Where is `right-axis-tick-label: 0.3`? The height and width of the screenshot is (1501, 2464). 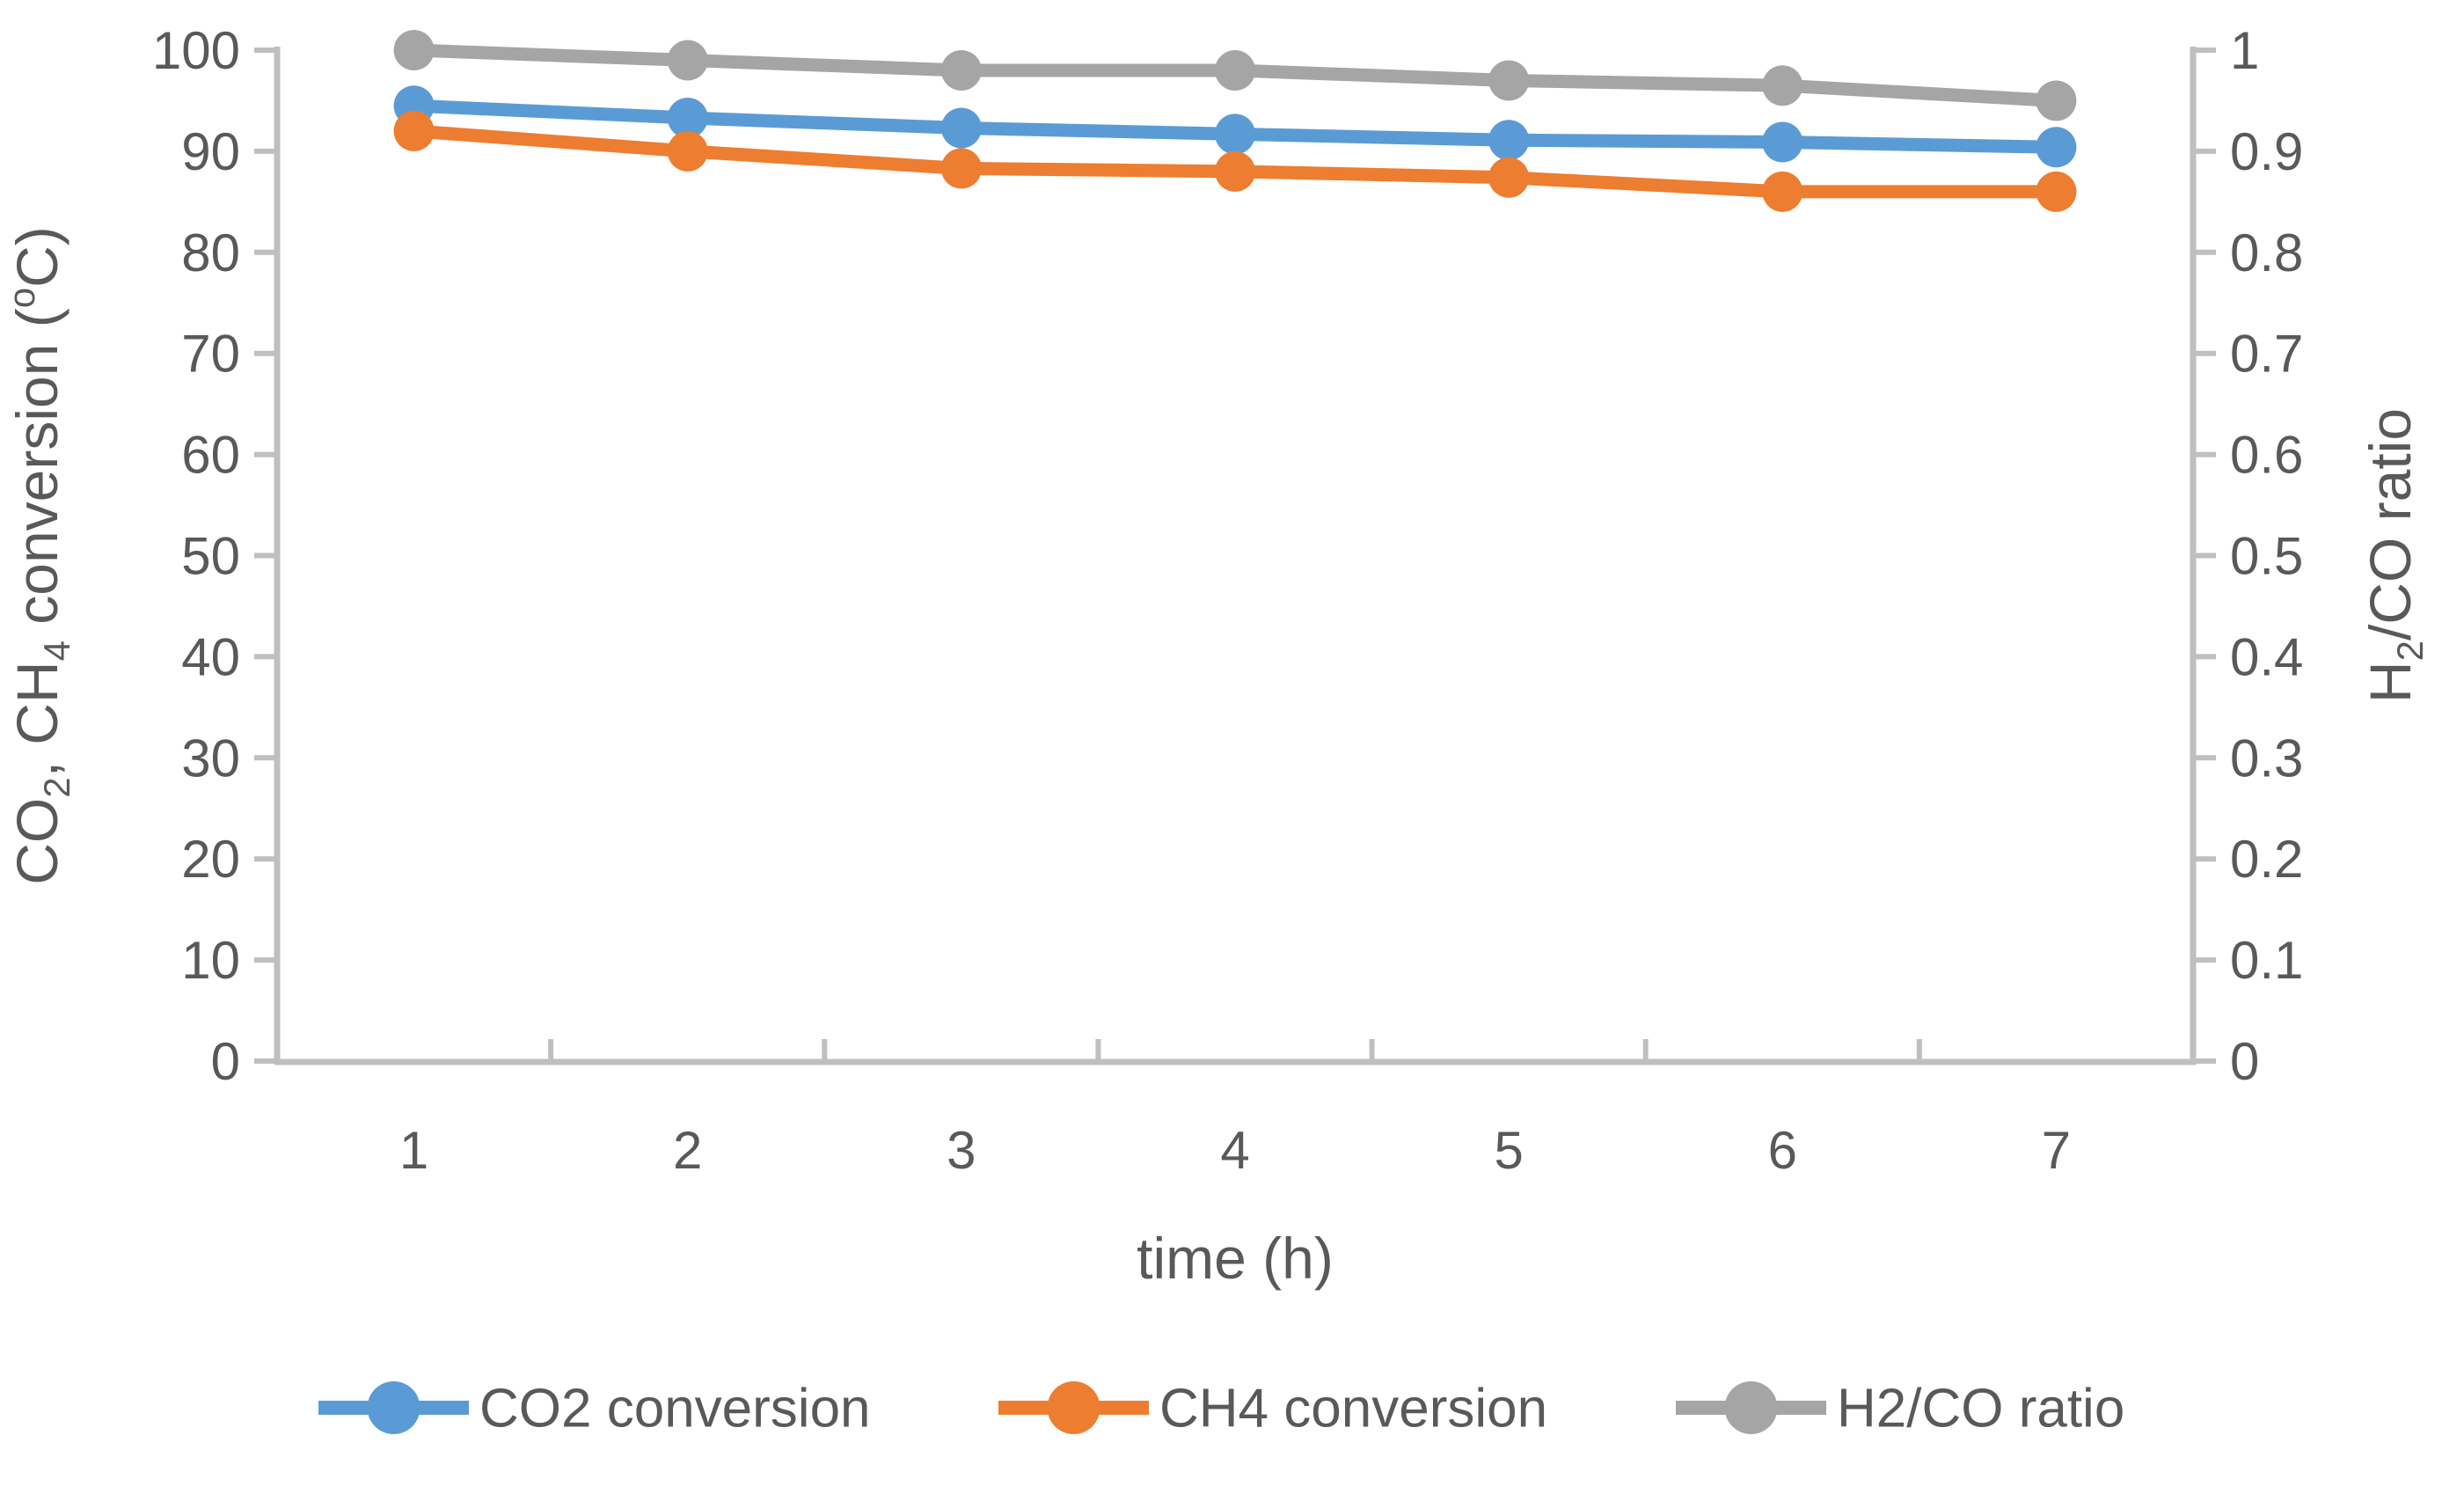
right-axis-tick-label: 0.3 is located at coordinates (2266, 758).